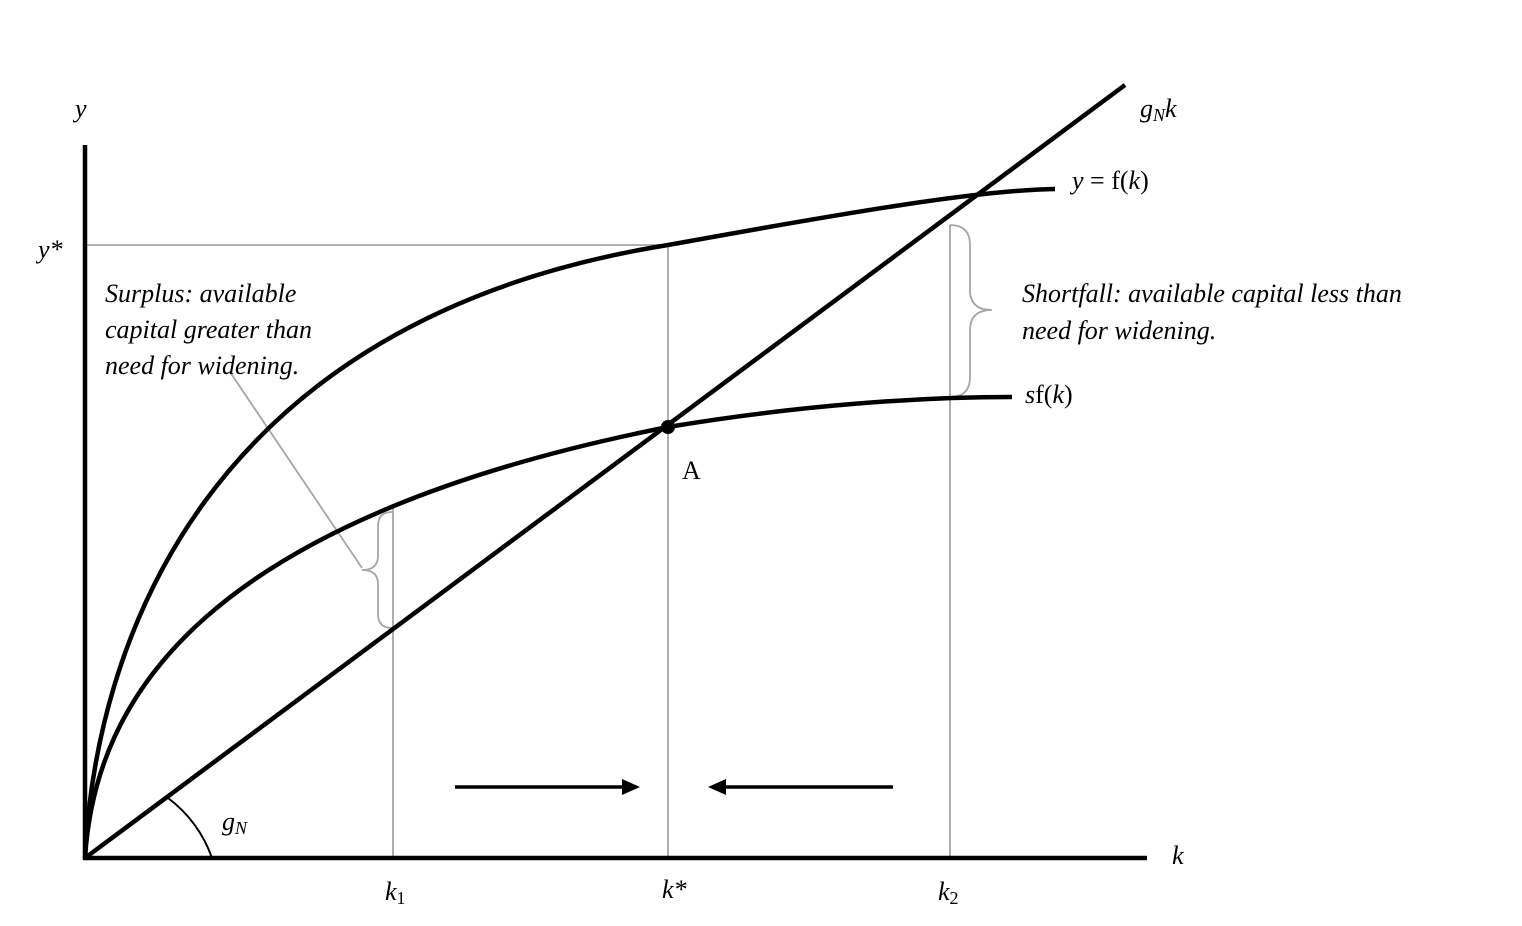 This screenshot has height=926, width=1522. I want to click on sf-label: sf(k), so click(1049, 394).